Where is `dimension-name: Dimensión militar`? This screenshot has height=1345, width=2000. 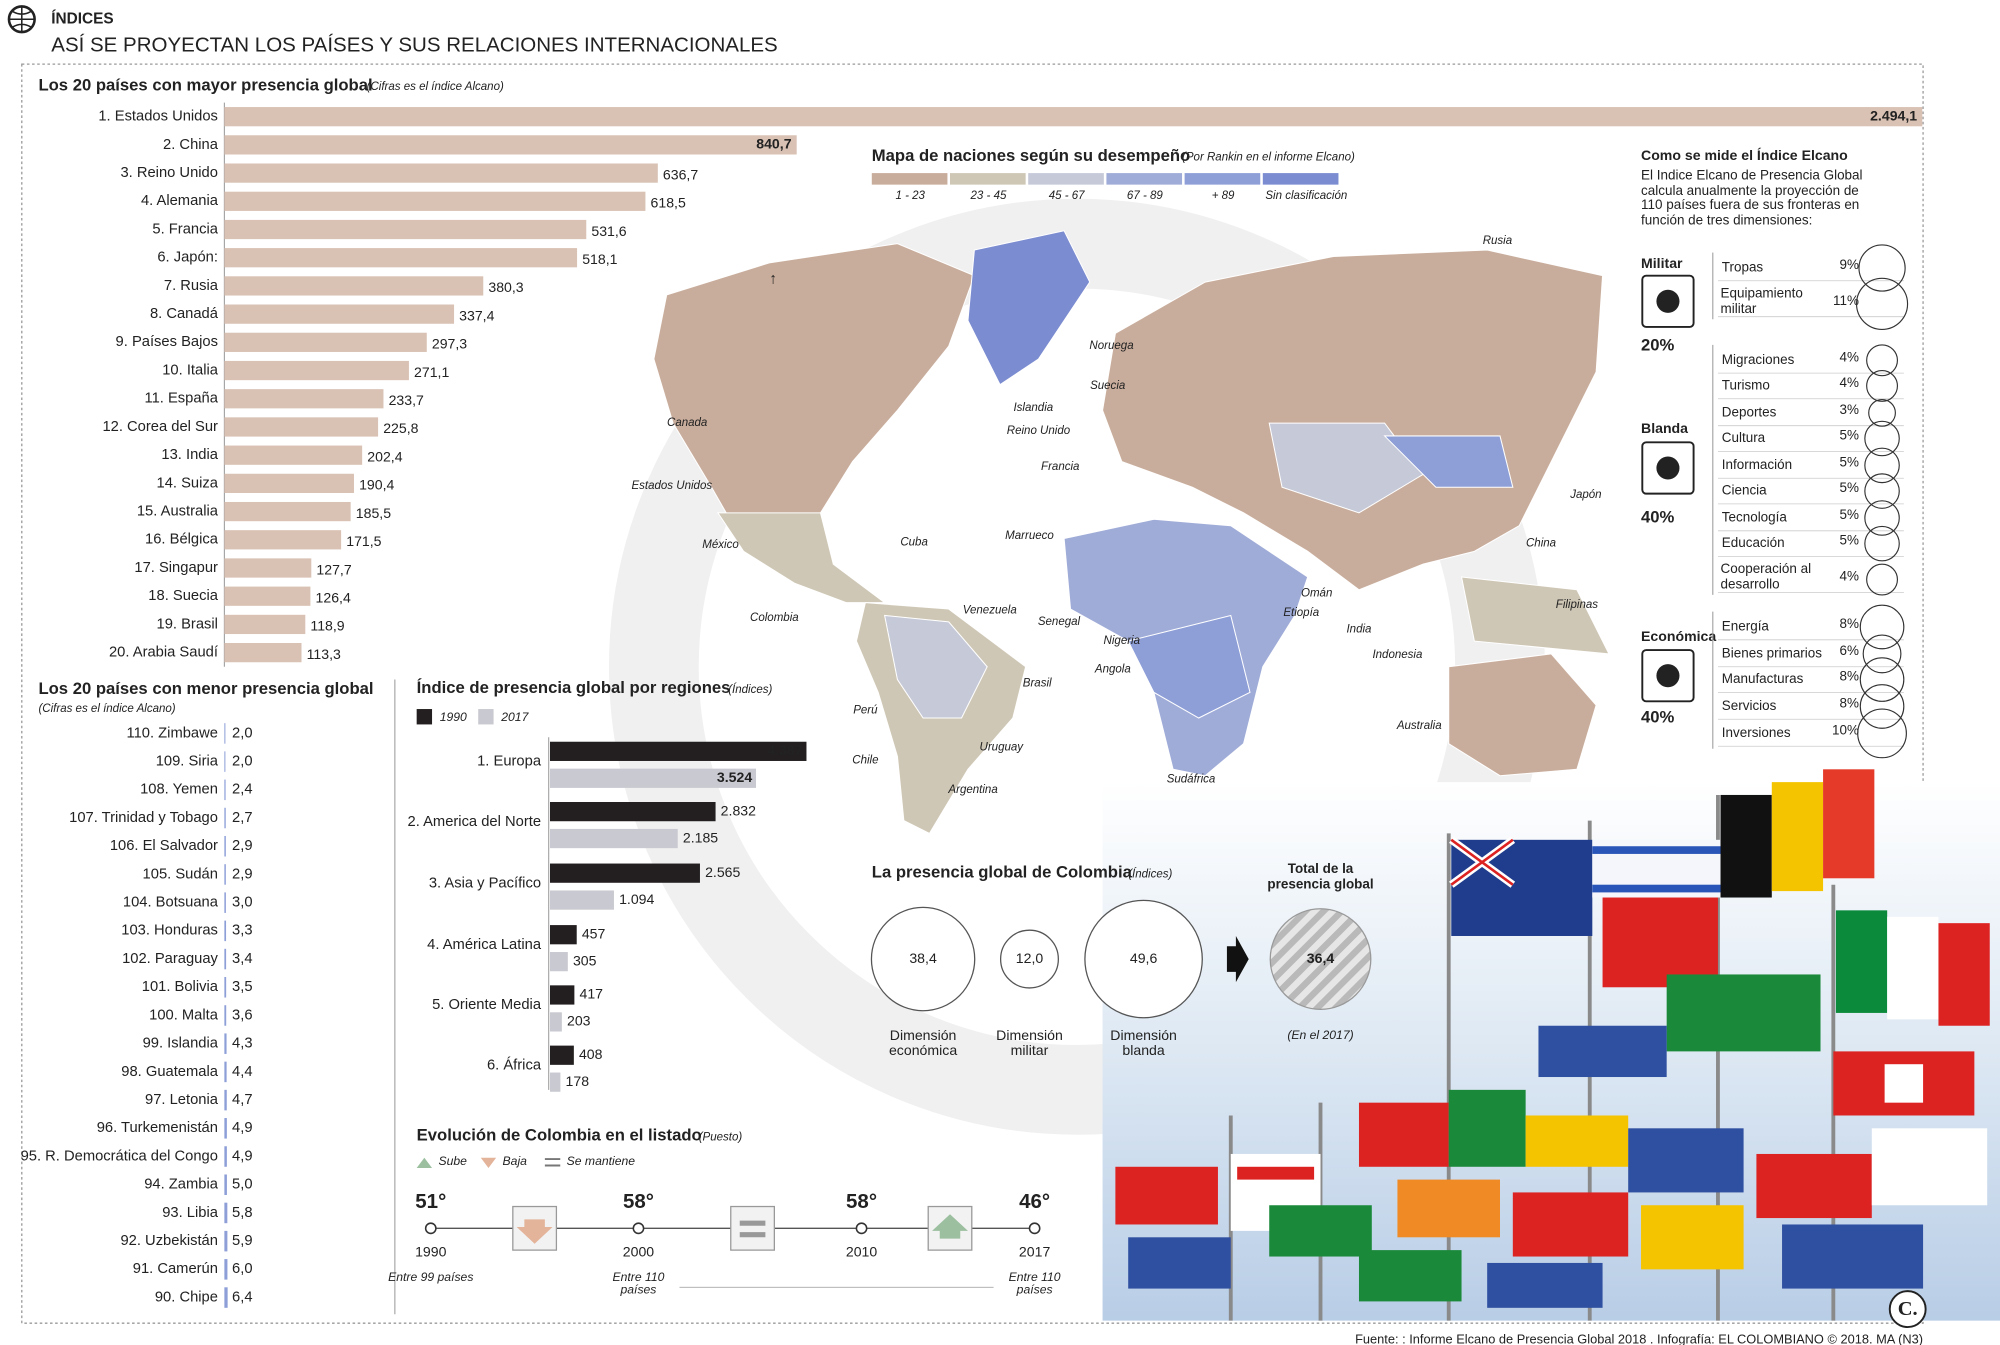
dimension-name: Dimensión militar is located at coordinates (1029, 1044).